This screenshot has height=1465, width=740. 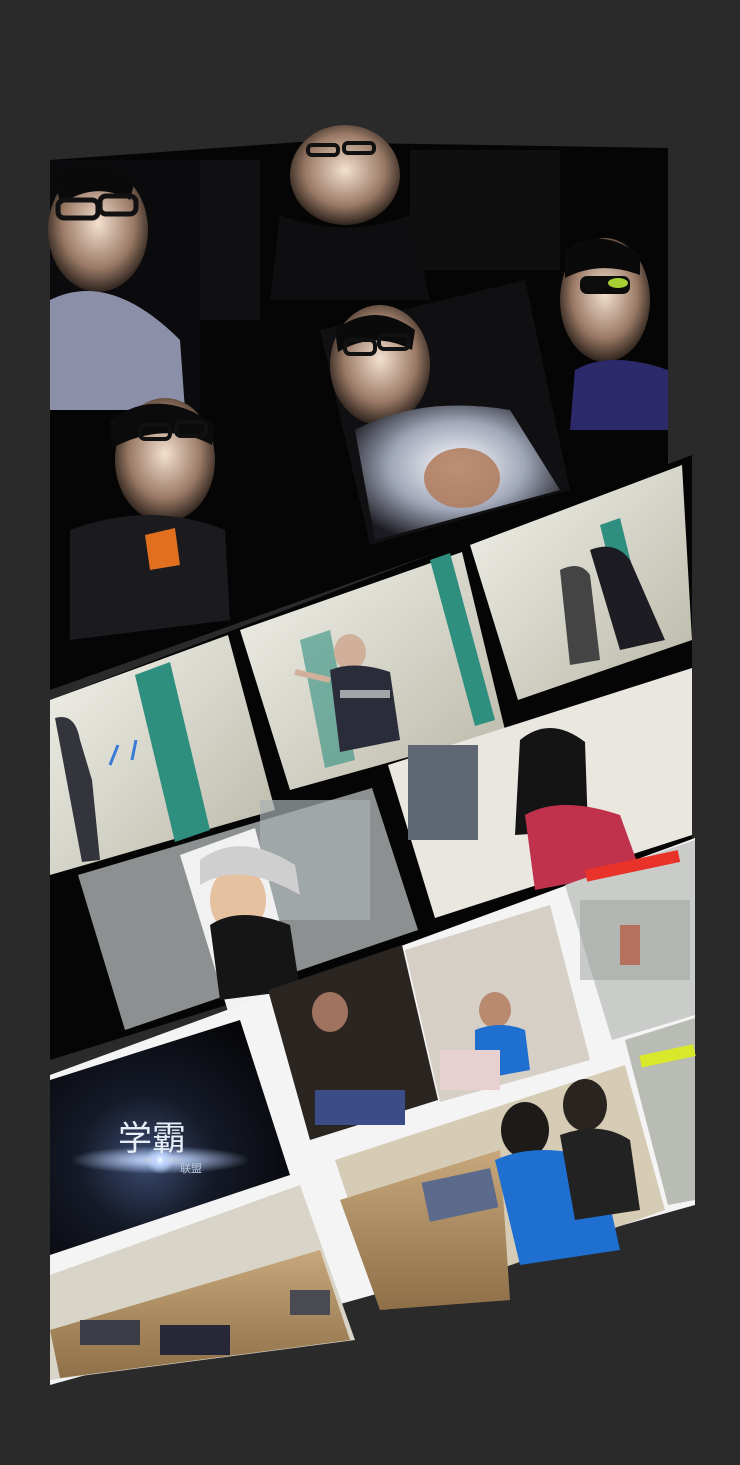 I want to click on star-flare-icon, so click(x=160, y=1160).